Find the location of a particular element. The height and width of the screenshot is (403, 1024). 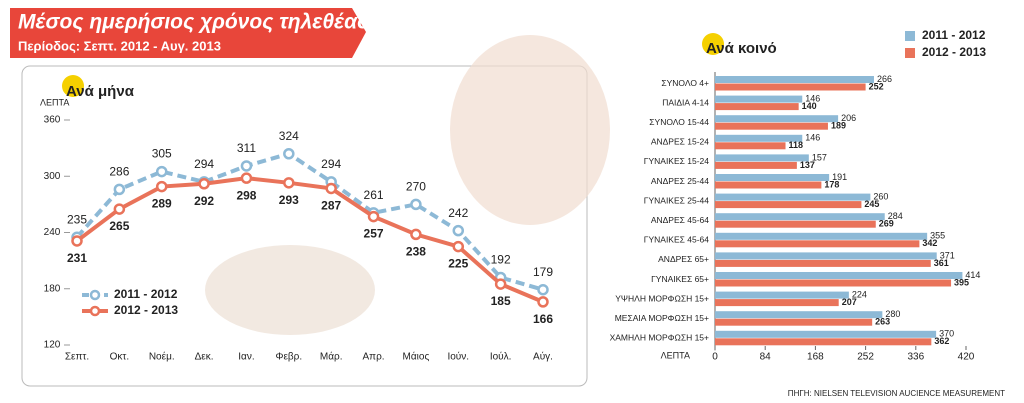

x-tick-label: Ιαν. is located at coordinates (246, 357).